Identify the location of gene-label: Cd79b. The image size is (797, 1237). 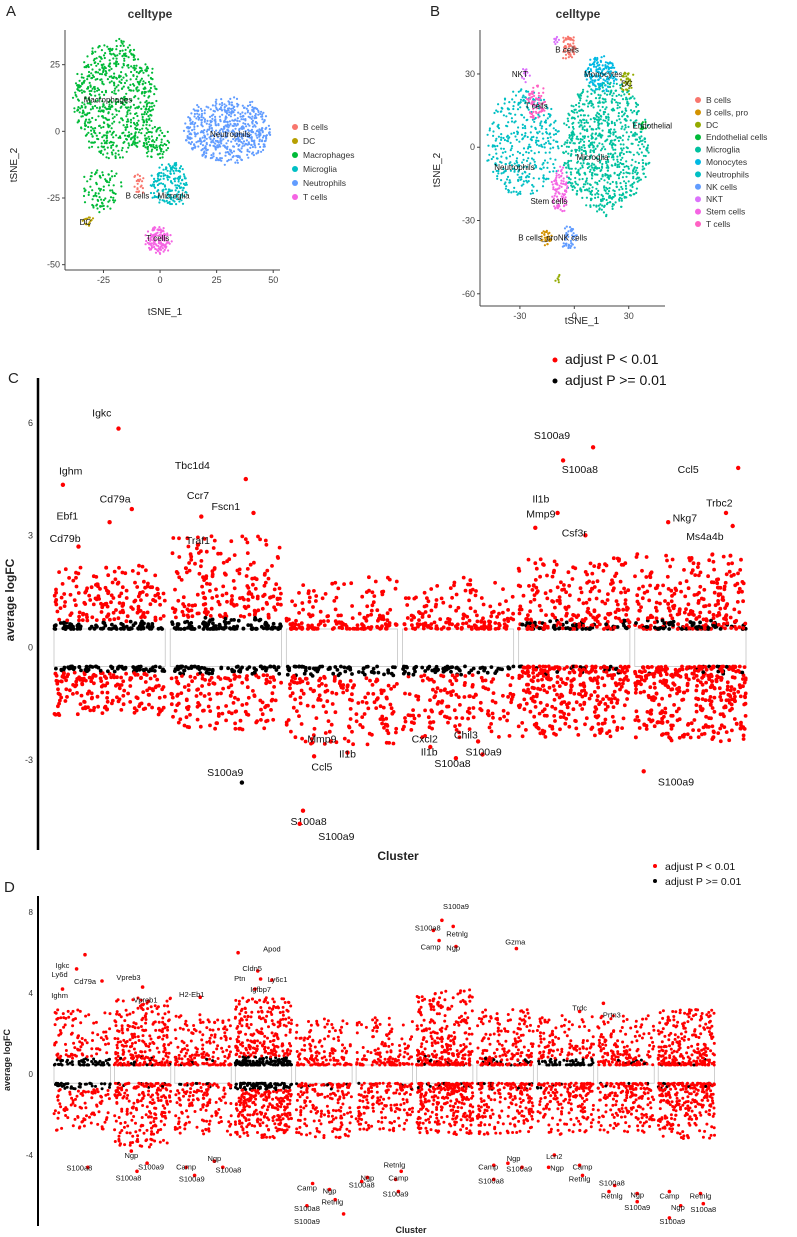
(65, 539).